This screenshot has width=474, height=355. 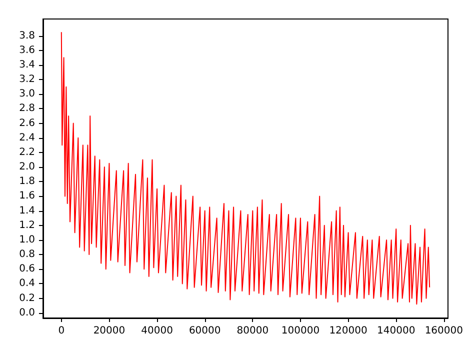 What do you see at coordinates (27, 94) in the screenshot?
I see `y-tick-label: 3.0` at bounding box center [27, 94].